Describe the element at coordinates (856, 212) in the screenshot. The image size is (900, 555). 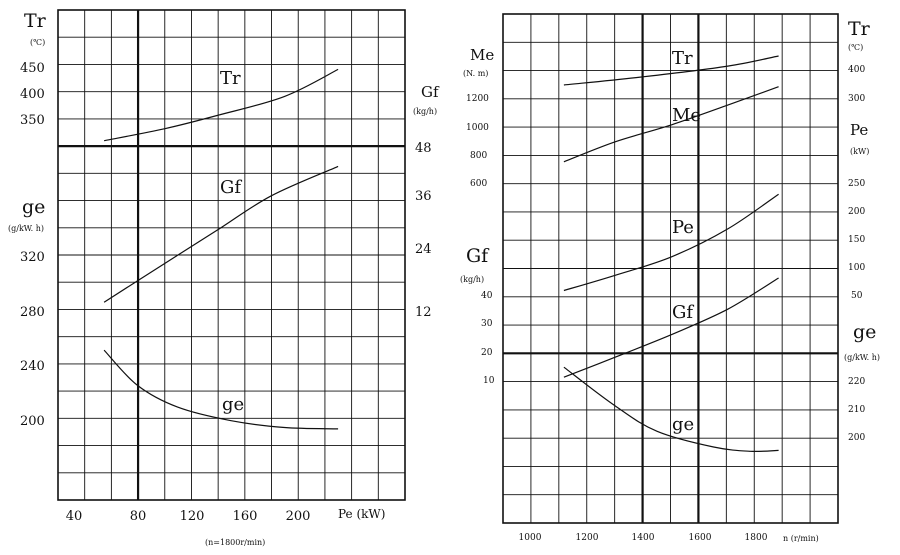
I see `right-pe-tick: 200` at that location.